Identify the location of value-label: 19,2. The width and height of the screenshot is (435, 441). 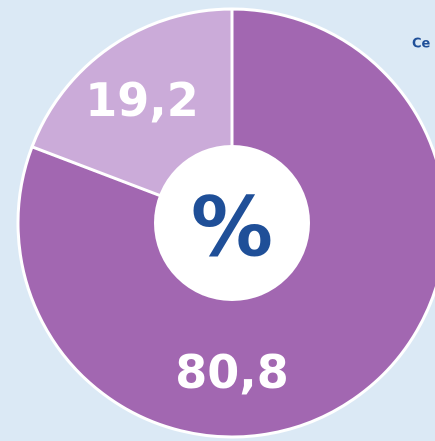
(142, 100).